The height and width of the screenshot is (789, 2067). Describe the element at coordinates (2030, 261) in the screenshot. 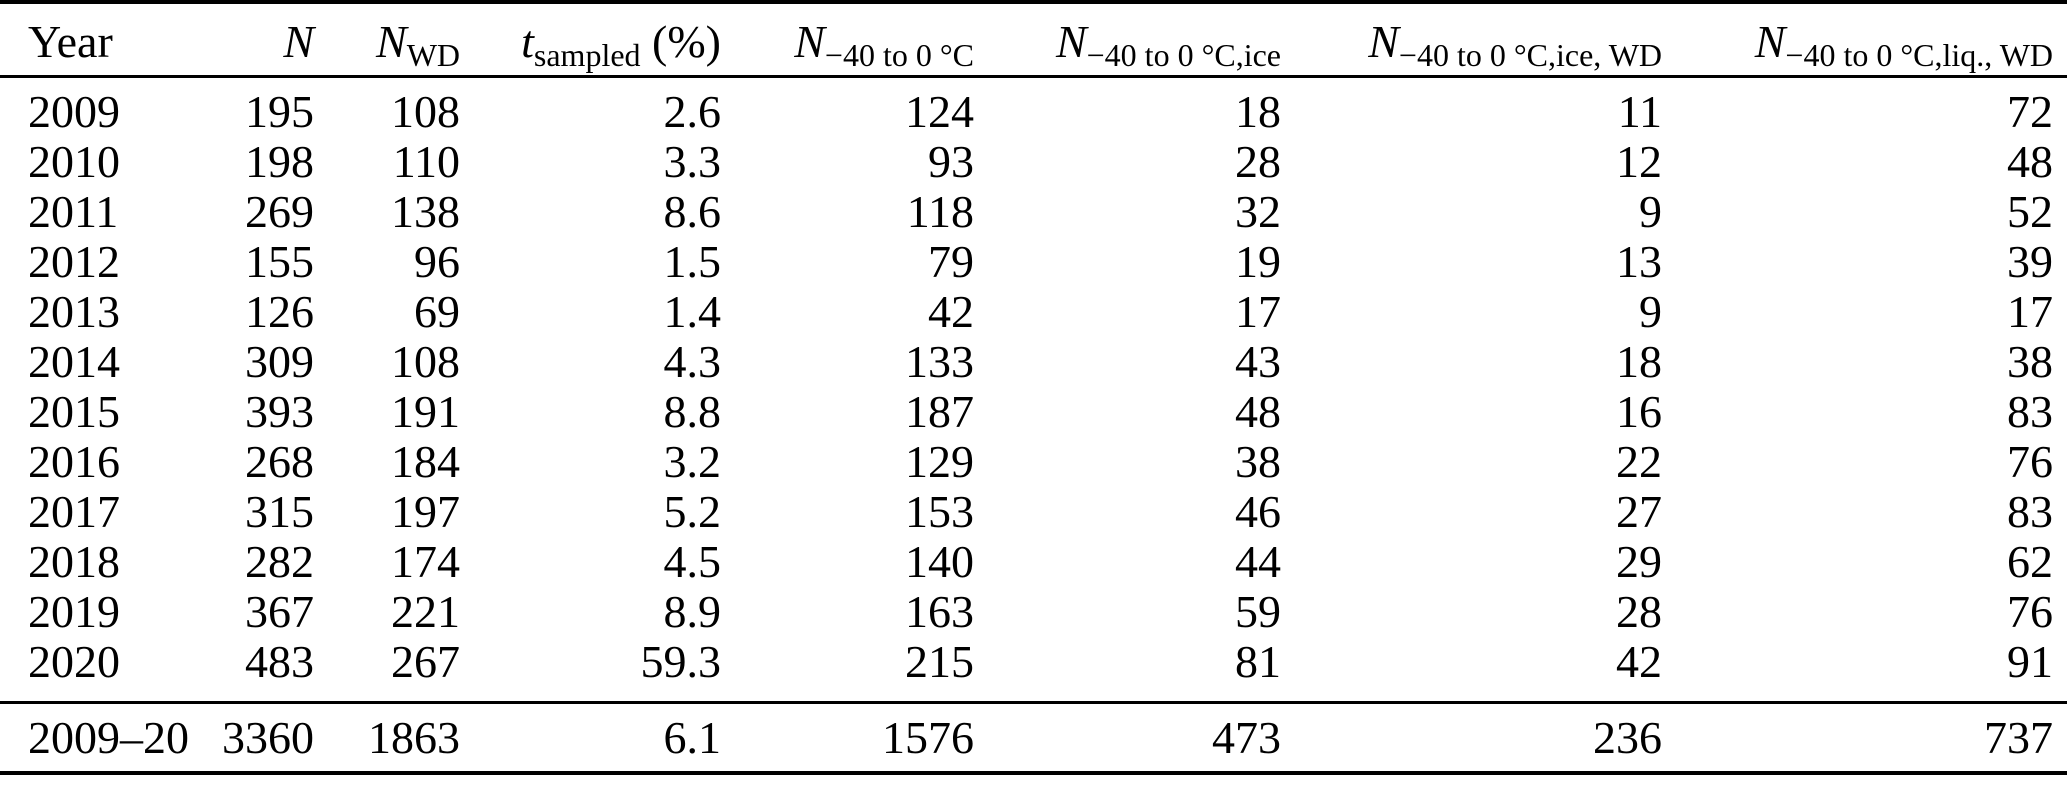

I see `cell-n-range-liq-wd: 39` at that location.